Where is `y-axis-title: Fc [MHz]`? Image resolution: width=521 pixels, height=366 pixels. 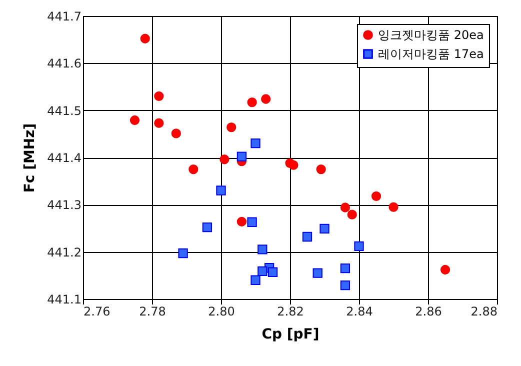 y-axis-title: Fc [MHz] is located at coordinates (30, 158).